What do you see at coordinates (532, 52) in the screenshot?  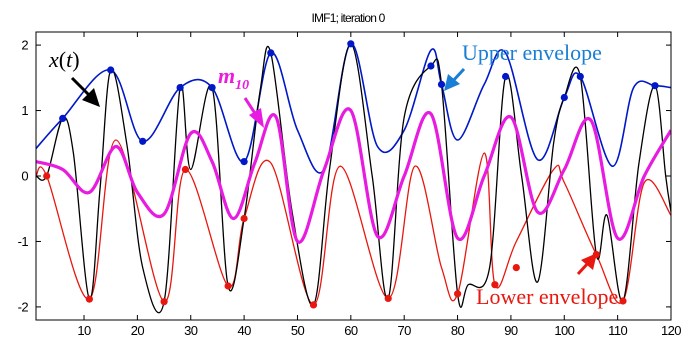 I see `upper-label: Upper envelope` at bounding box center [532, 52].